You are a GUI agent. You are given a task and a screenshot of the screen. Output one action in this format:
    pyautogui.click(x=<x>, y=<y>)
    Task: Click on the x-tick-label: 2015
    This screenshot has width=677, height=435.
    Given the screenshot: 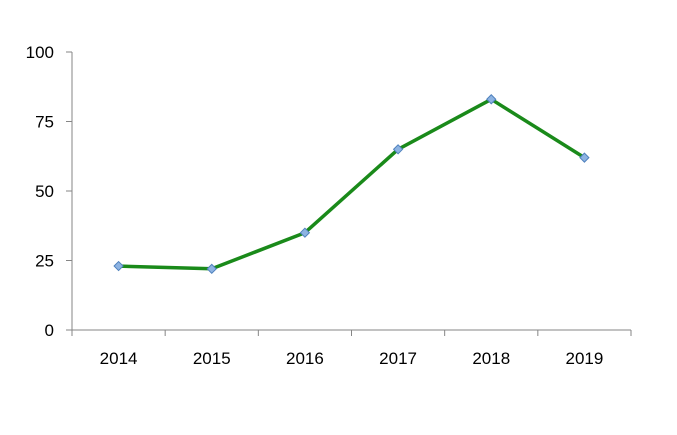 What is the action you would take?
    pyautogui.click(x=212, y=358)
    